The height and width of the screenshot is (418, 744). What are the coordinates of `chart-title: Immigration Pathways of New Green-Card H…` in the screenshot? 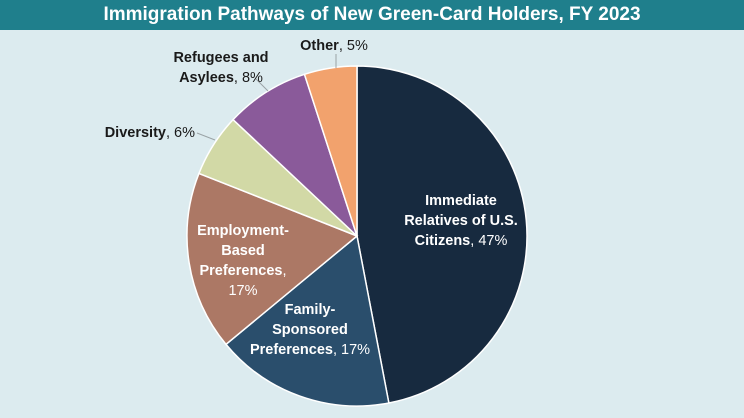 It's located at (372, 14).